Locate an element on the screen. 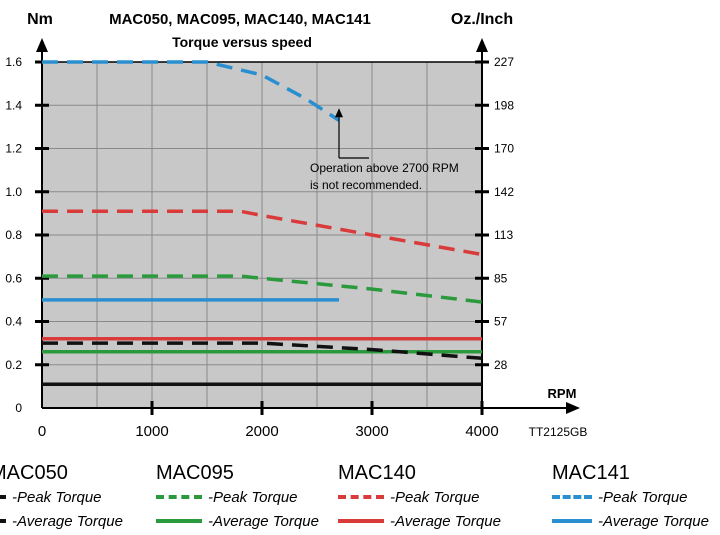  series-mac050-peak-torque is located at coordinates (262, 351).